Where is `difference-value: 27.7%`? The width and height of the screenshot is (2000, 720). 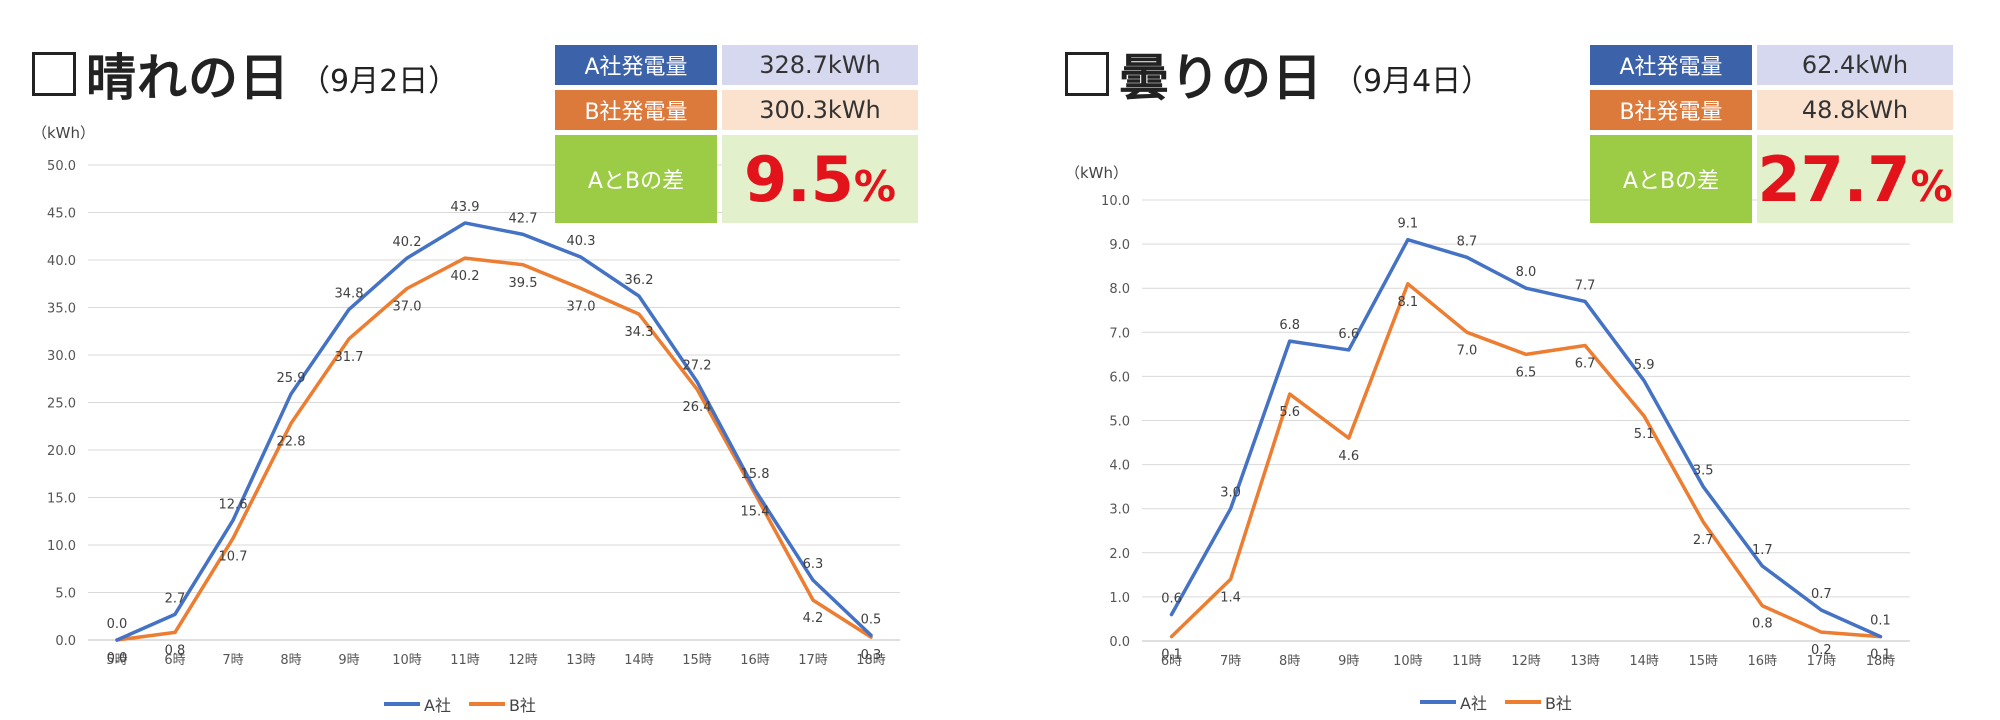 difference-value: 27.7% is located at coordinates (1855, 179).